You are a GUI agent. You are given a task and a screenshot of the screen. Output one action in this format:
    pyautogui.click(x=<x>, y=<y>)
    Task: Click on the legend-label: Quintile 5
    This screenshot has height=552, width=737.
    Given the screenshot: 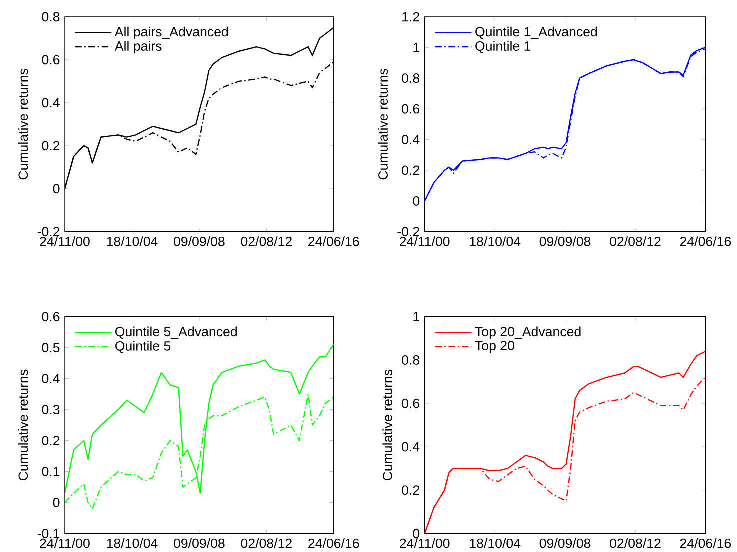 What is the action you would take?
    pyautogui.click(x=143, y=347)
    